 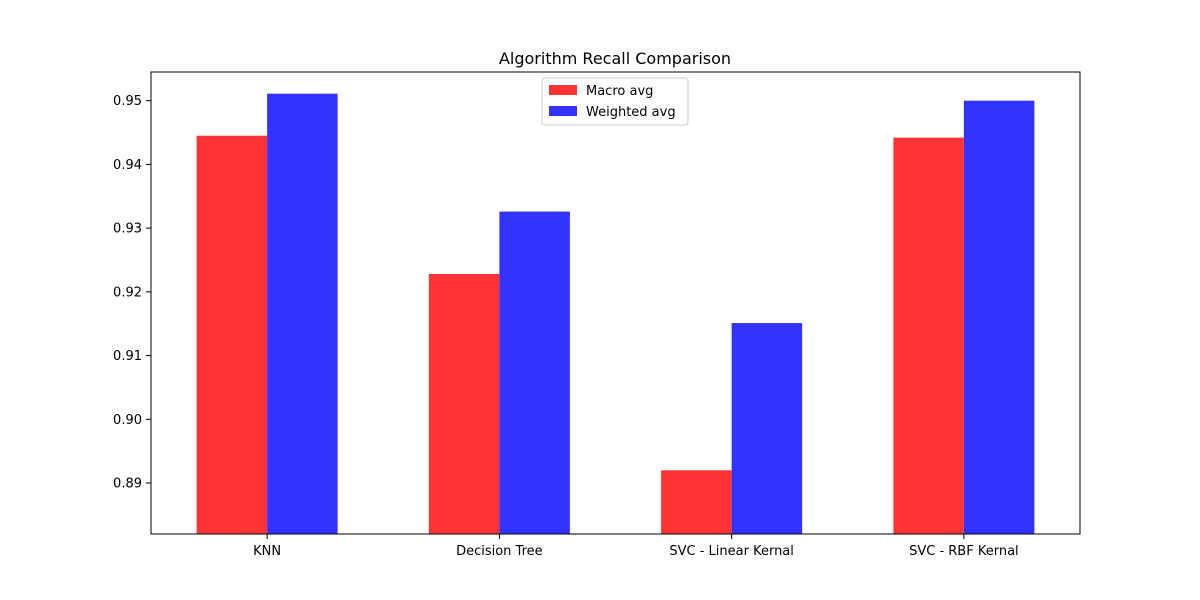 I want to click on chart-title: Algorithm Recall Comparison, so click(x=615, y=58).